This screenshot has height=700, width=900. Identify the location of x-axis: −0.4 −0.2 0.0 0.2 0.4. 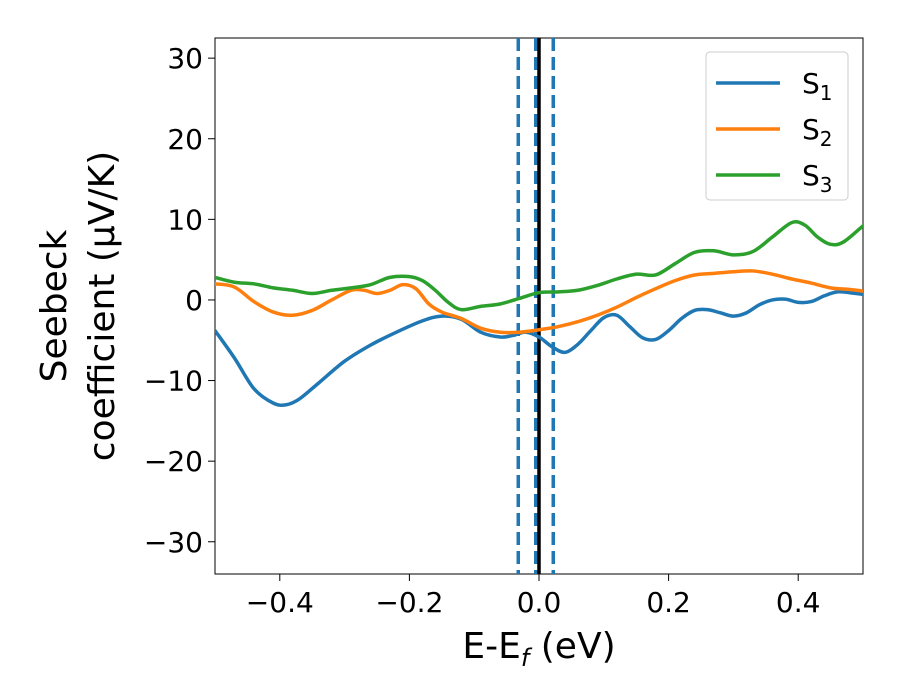
(533, 596).